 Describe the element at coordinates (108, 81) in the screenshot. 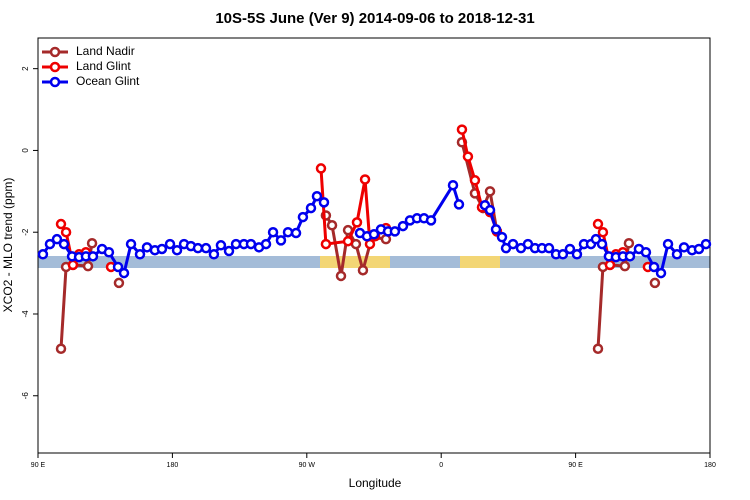

I see `legend-label: Ocean Glint` at that location.